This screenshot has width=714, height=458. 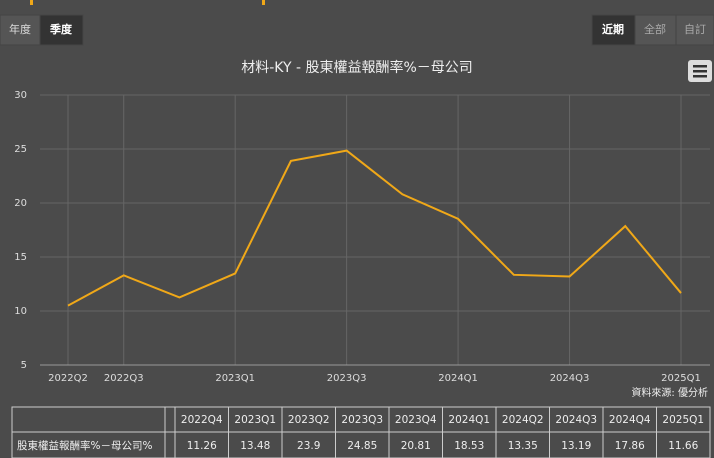 I want to click on tab-label: 季度, so click(x=61, y=29).